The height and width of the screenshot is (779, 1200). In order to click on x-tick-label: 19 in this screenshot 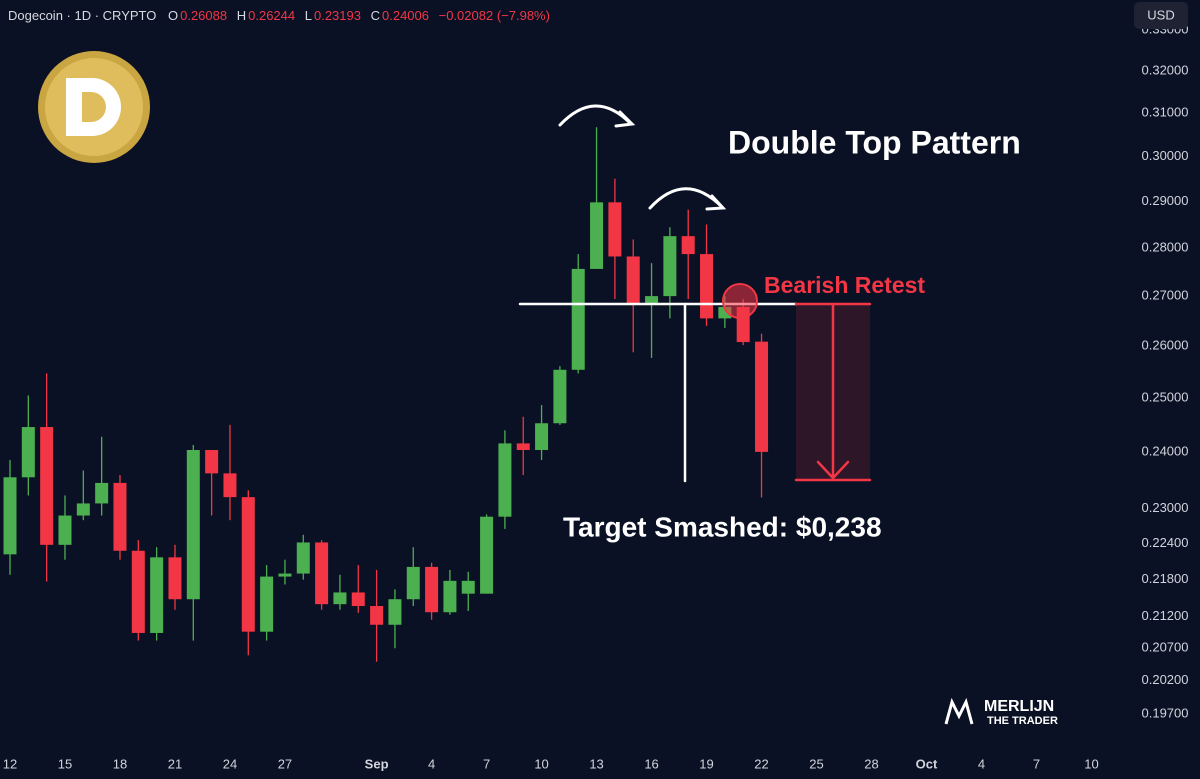, I will do `click(706, 763)`.